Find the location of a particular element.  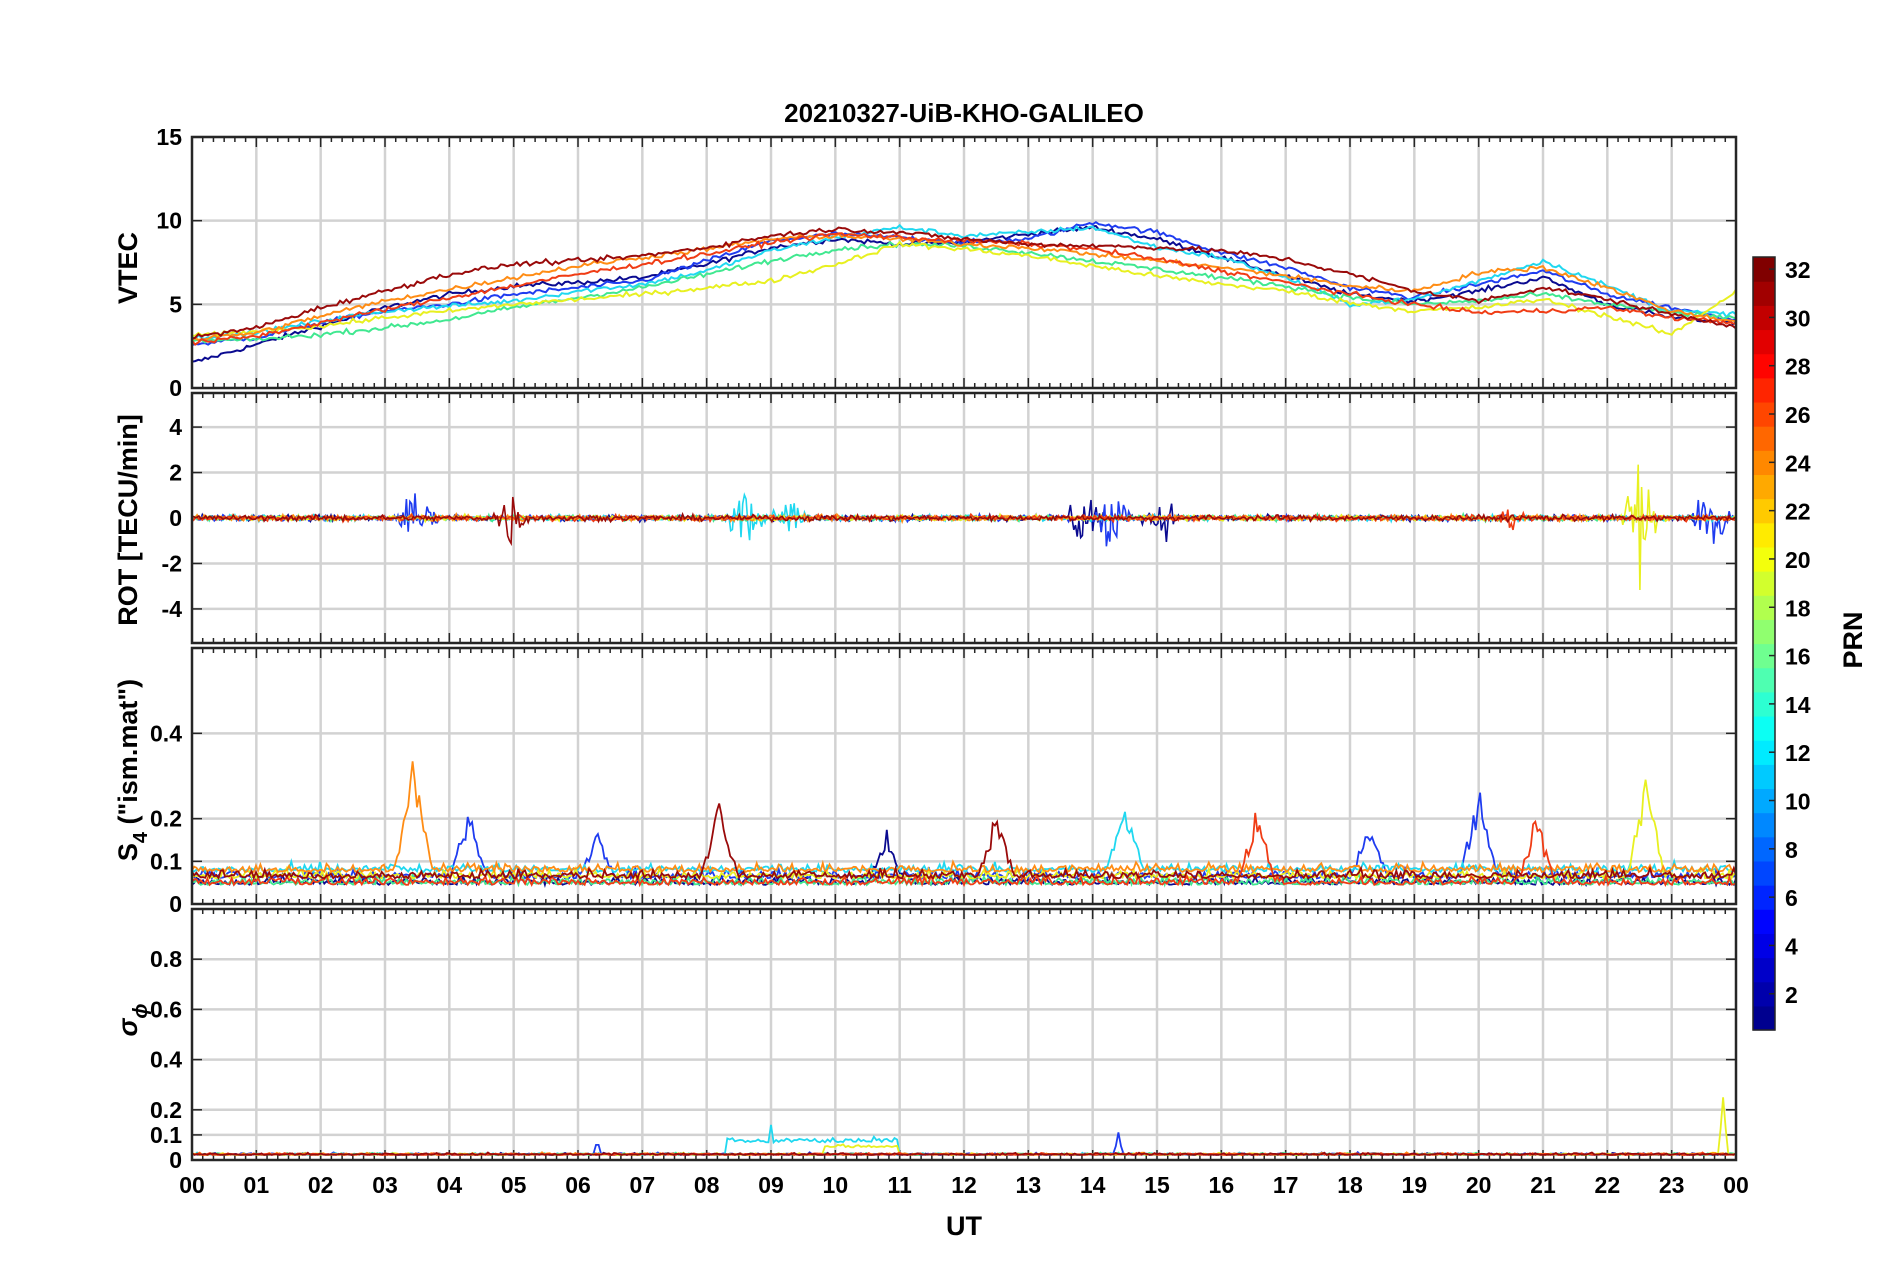

sigma-phi-y-label: σϕ is located at coordinates (132, 1019).